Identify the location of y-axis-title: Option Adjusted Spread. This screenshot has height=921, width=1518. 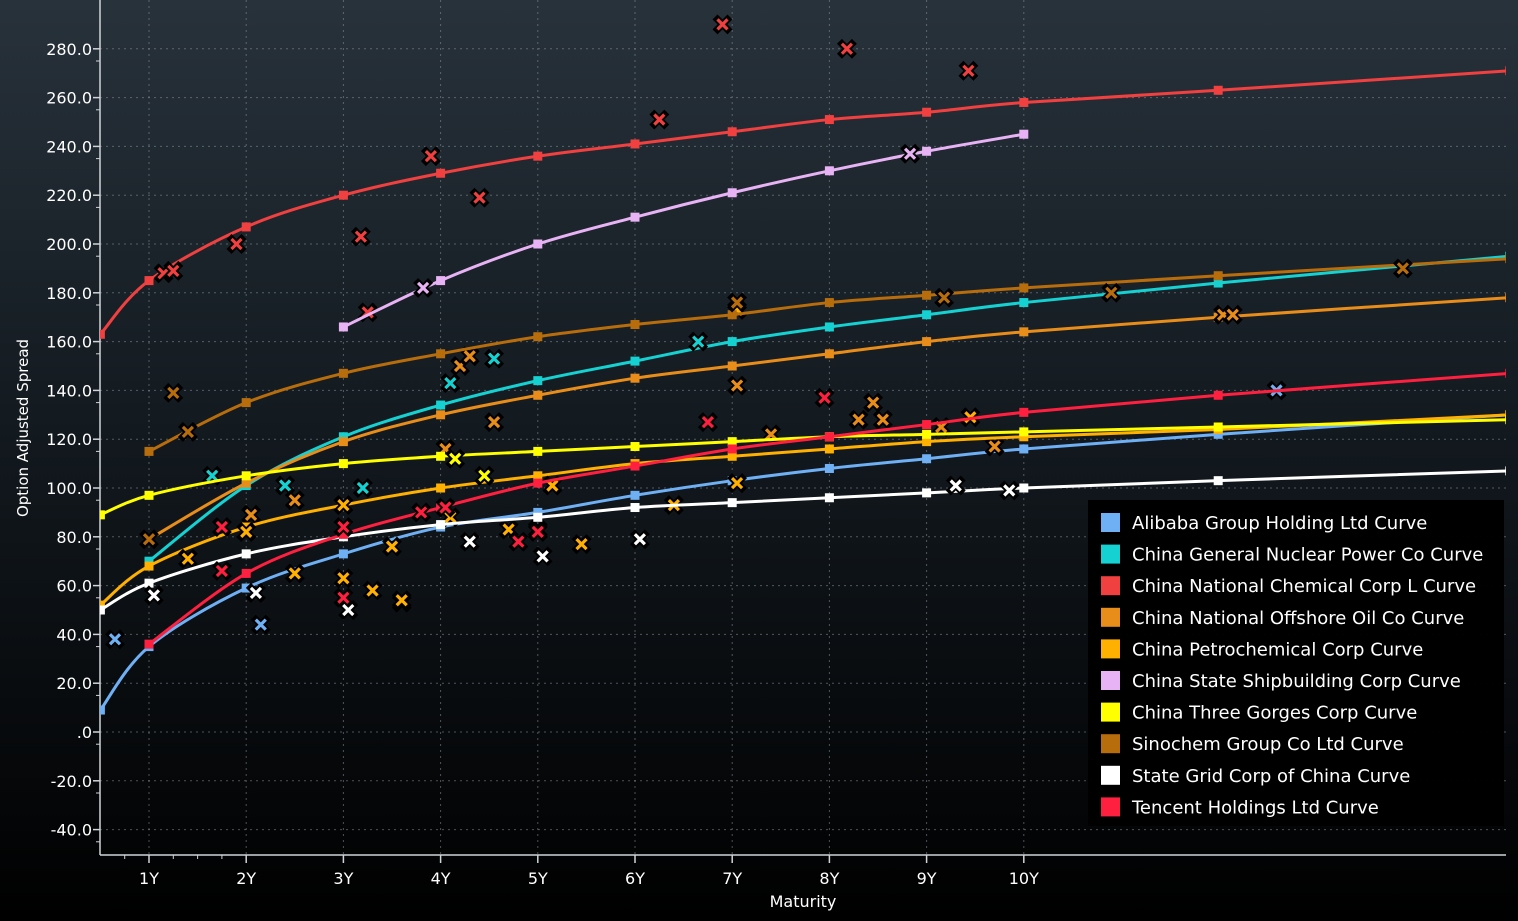
(23, 428).